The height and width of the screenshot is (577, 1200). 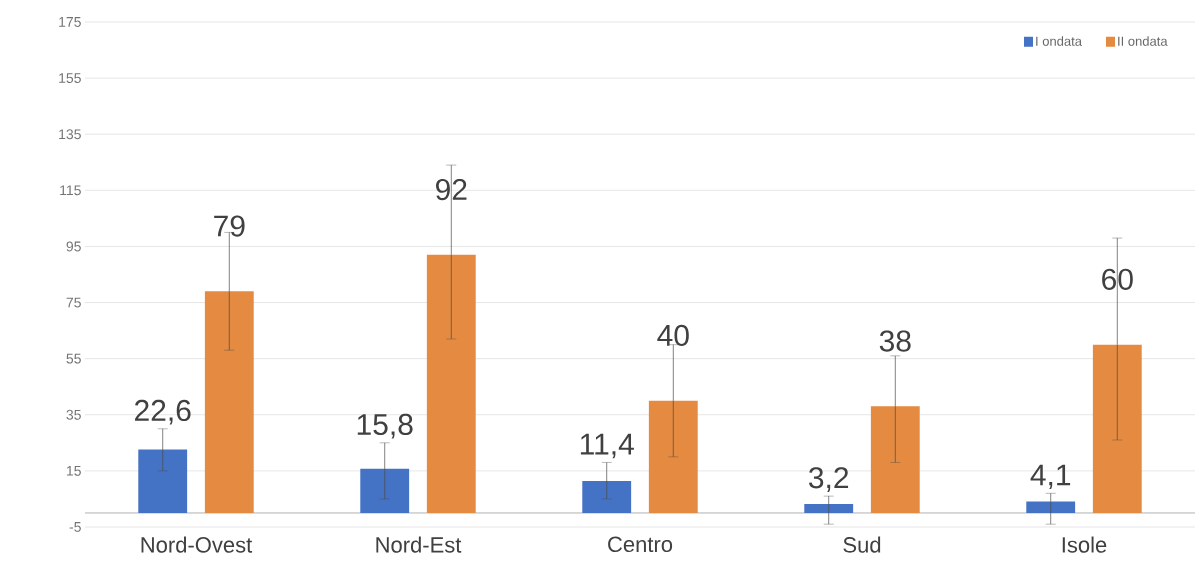 What do you see at coordinates (73, 302) in the screenshot?
I see `y-tick-label: 75` at bounding box center [73, 302].